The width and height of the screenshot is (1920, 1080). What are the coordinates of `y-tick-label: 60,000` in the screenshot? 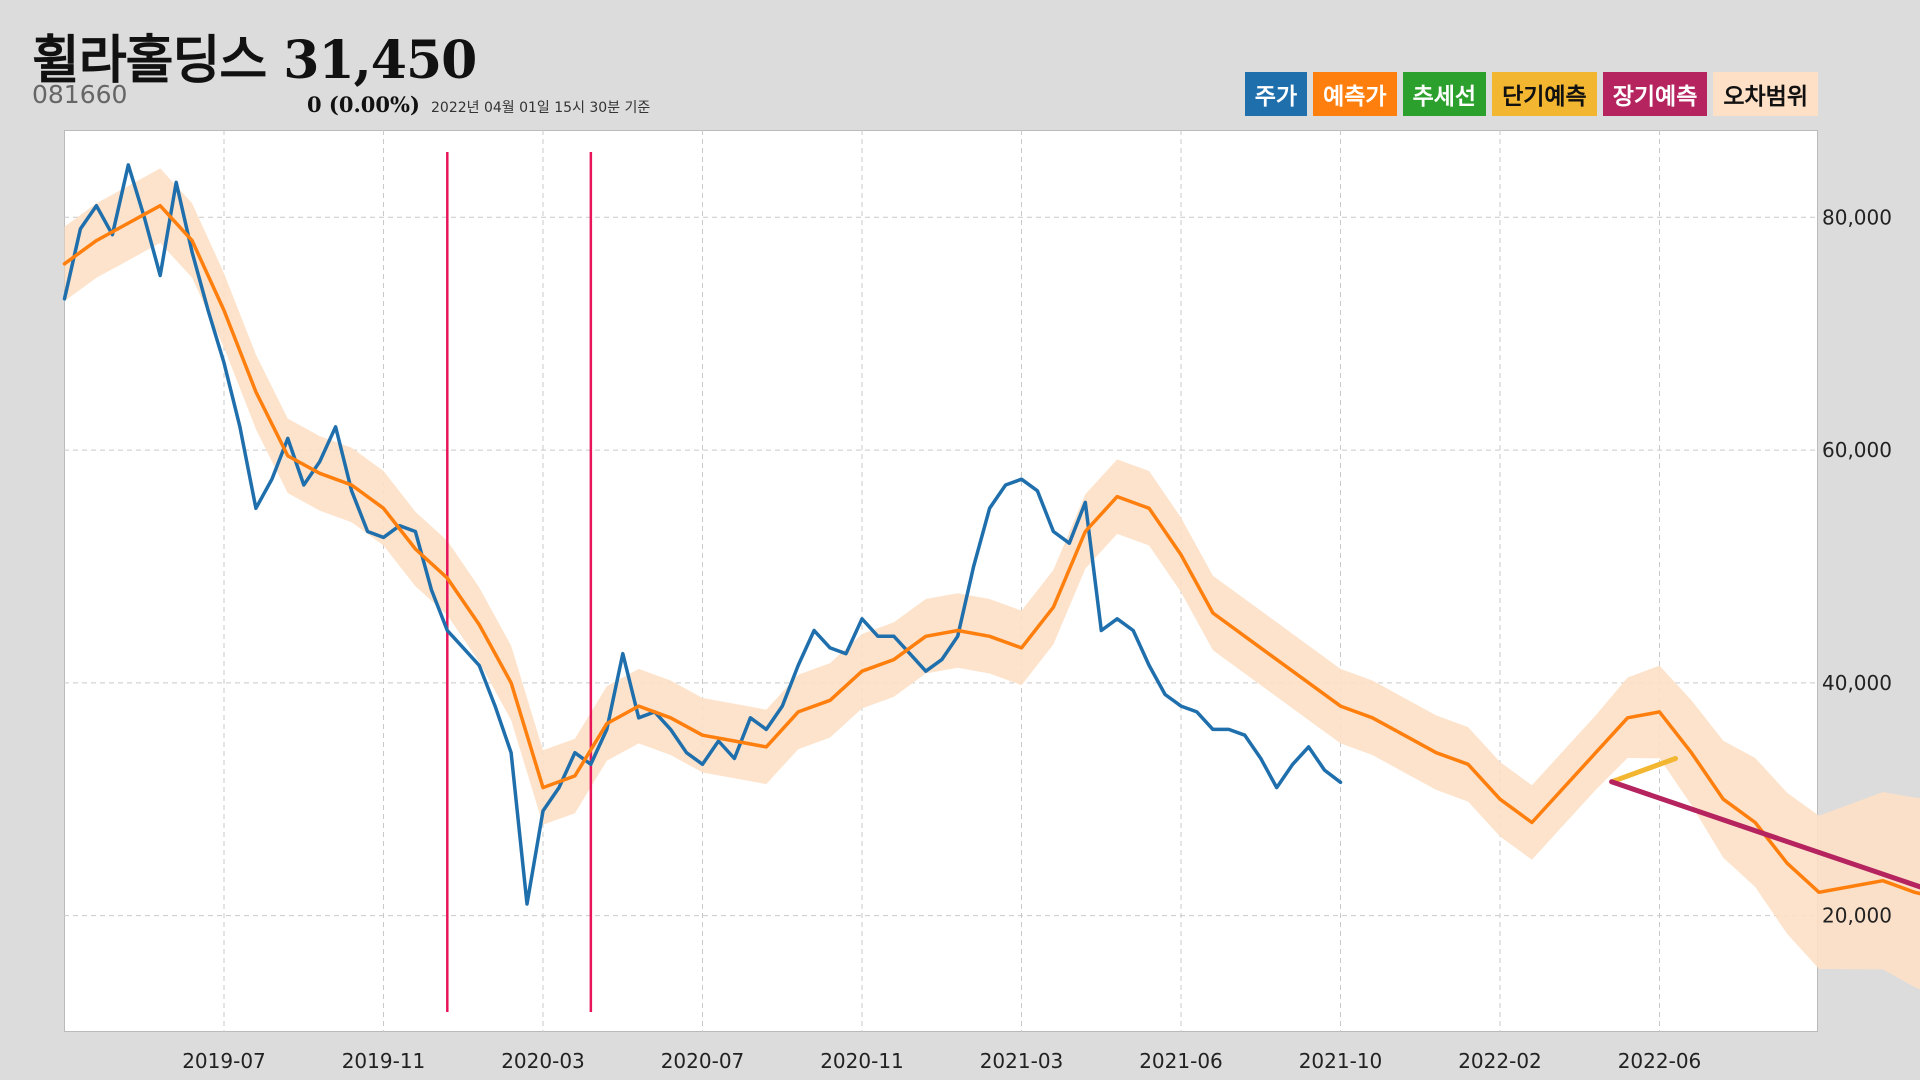 It's located at (1857, 450).